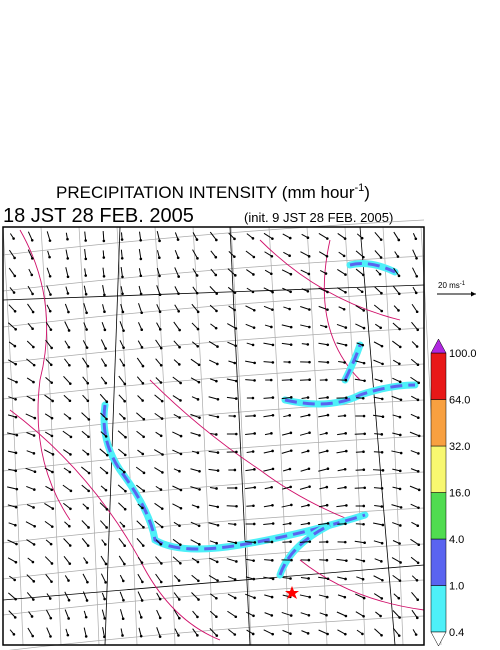 The image size is (500, 650). What do you see at coordinates (473, 294) in the screenshot?
I see `scale-arrowhead` at bounding box center [473, 294].